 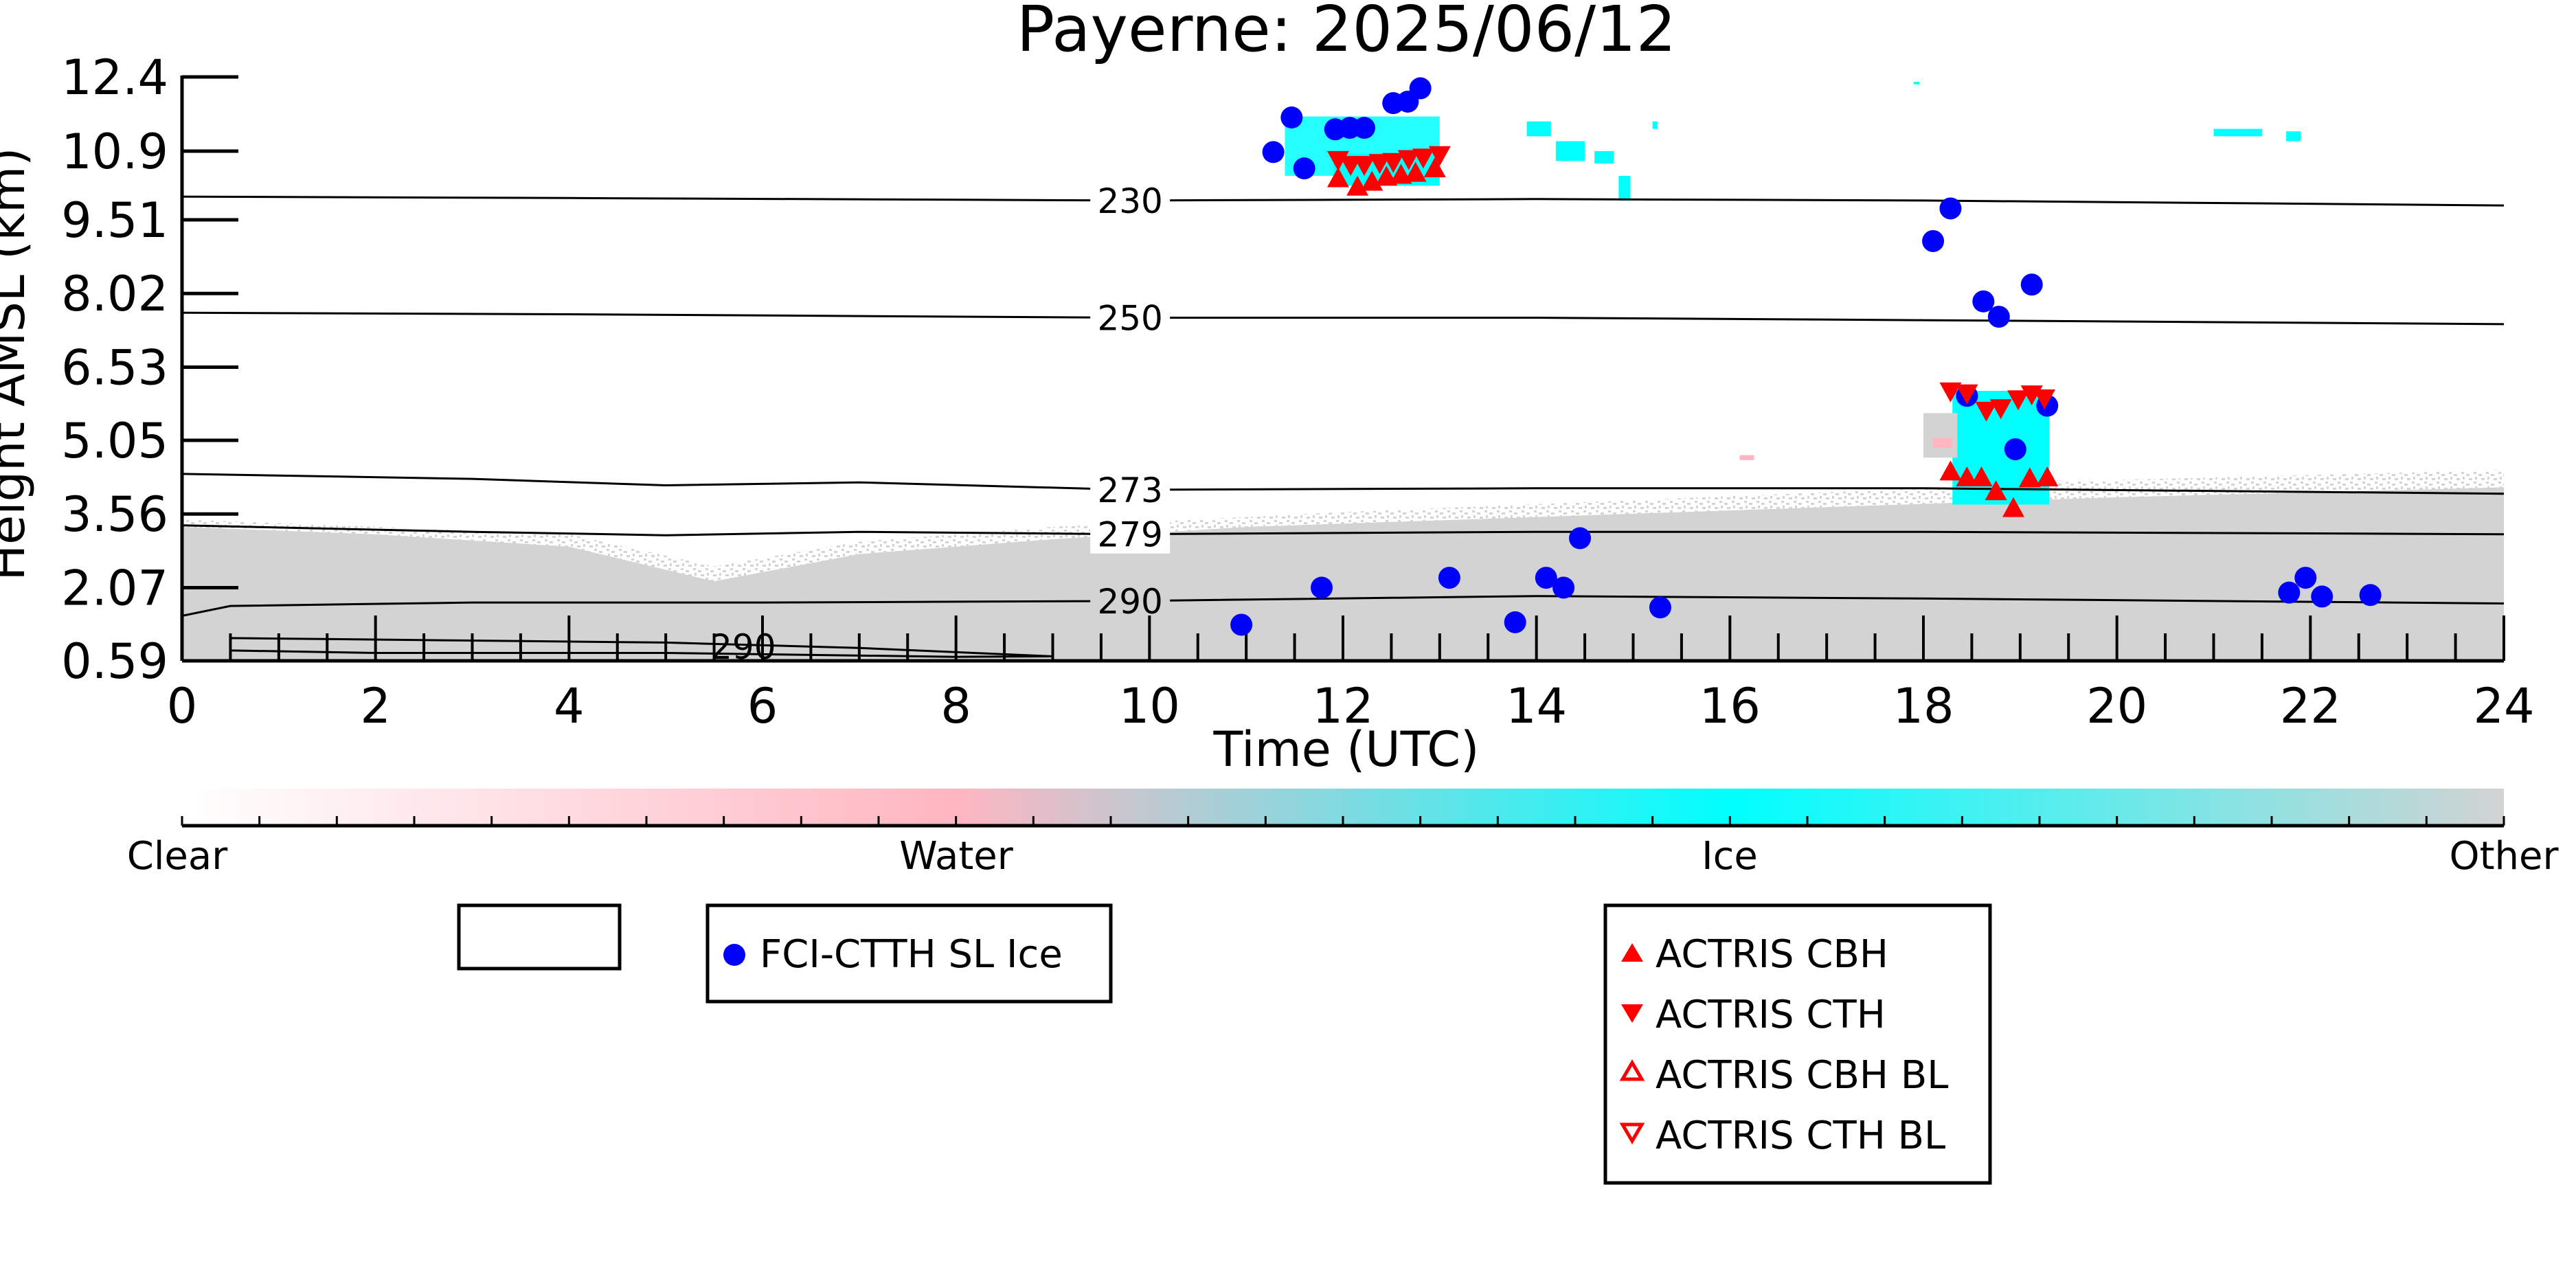 I want to click on y-axis-label: Height AMSL (km), so click(x=18, y=364).